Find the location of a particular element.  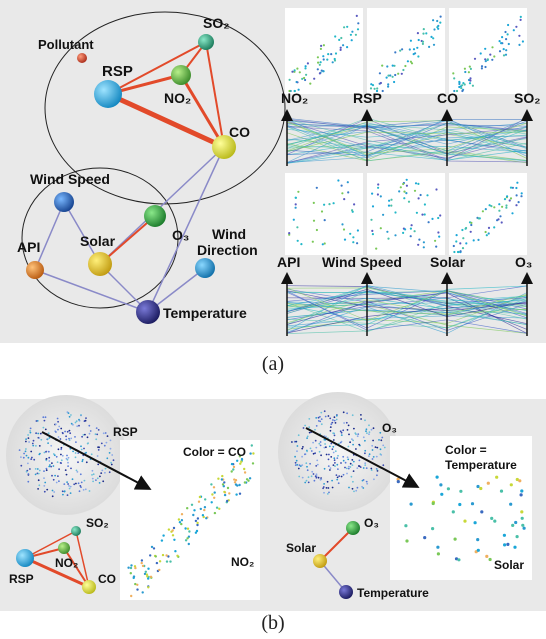

node-wind-speed is located at coordinates (64, 202).